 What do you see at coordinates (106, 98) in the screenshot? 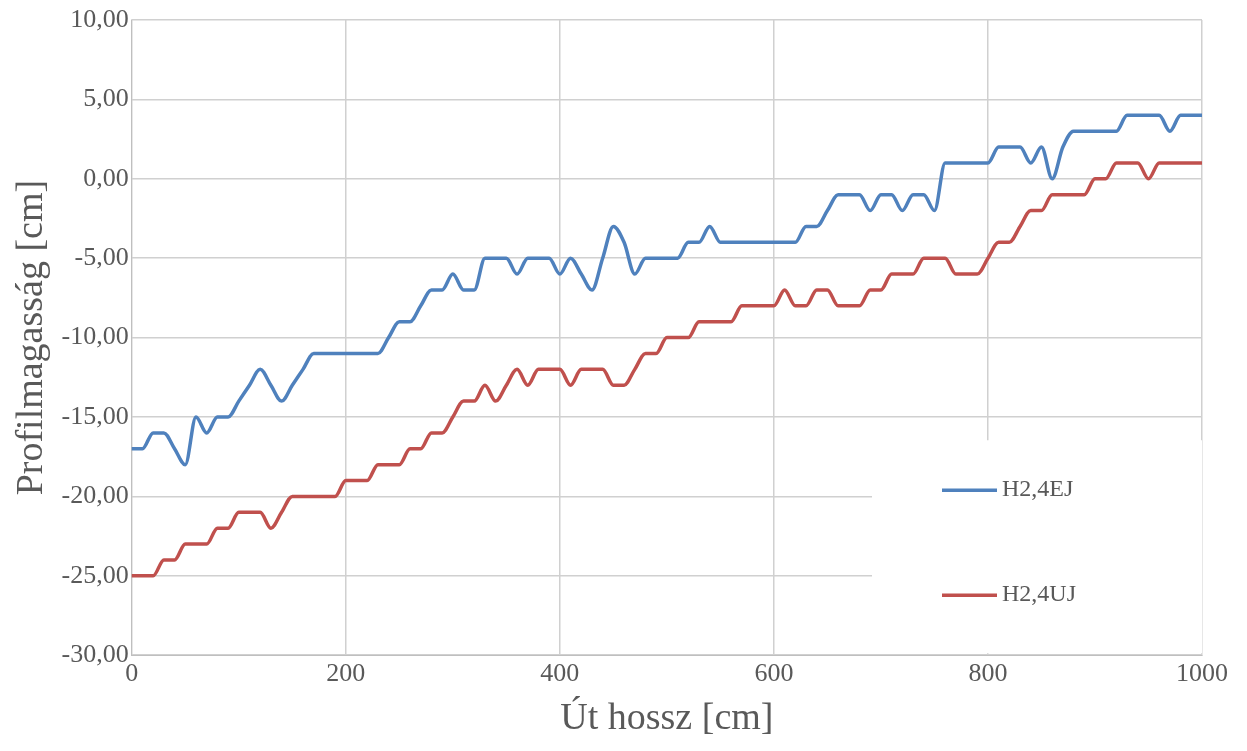
I see `y-tick-label: 5,00` at bounding box center [106, 98].